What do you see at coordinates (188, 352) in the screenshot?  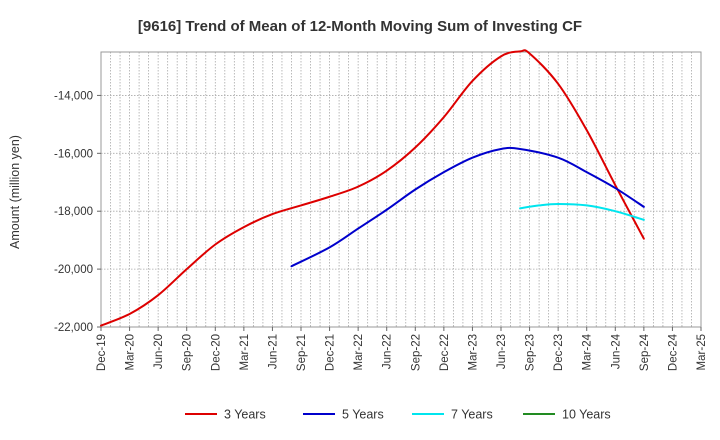 I see `x-tick-label: Sep-20` at bounding box center [188, 352].